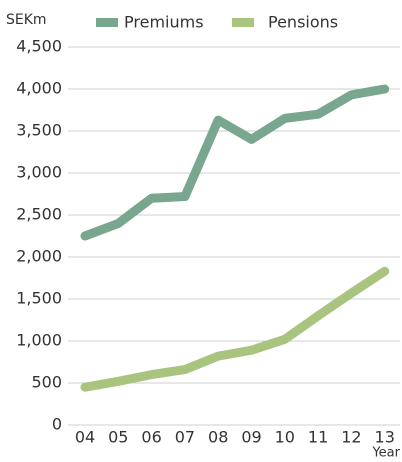 Image resolution: width=402 pixels, height=462 pixels. Describe the element at coordinates (185, 437) in the screenshot. I see `x-tick-label: 07` at that location.